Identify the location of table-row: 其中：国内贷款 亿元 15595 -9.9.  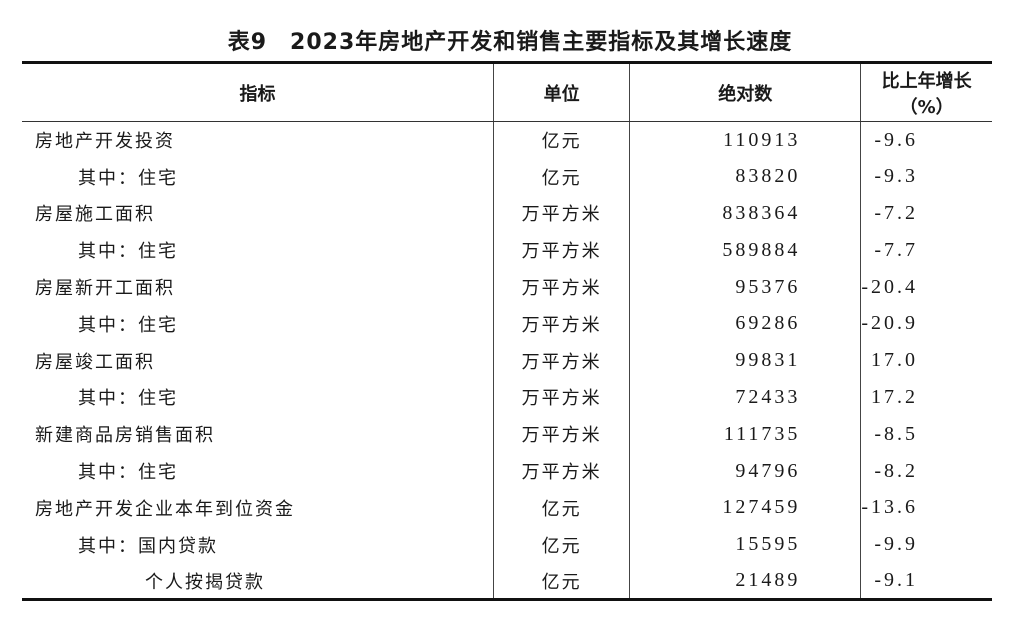
(507, 545).